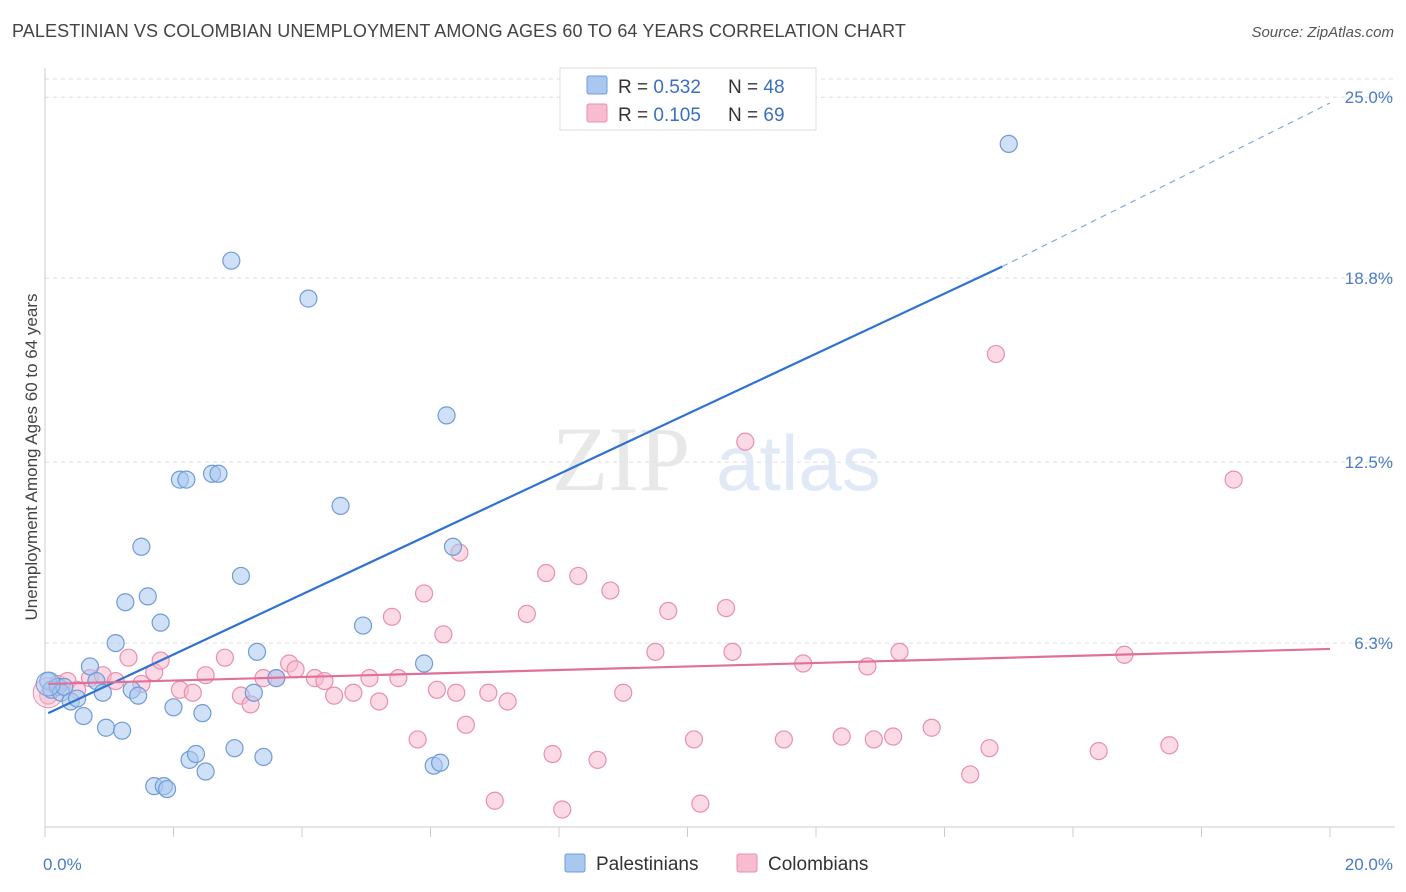 The height and width of the screenshot is (892, 1406). I want to click on bottom-legend-label-palestinians: Palestinians, so click(647, 864).